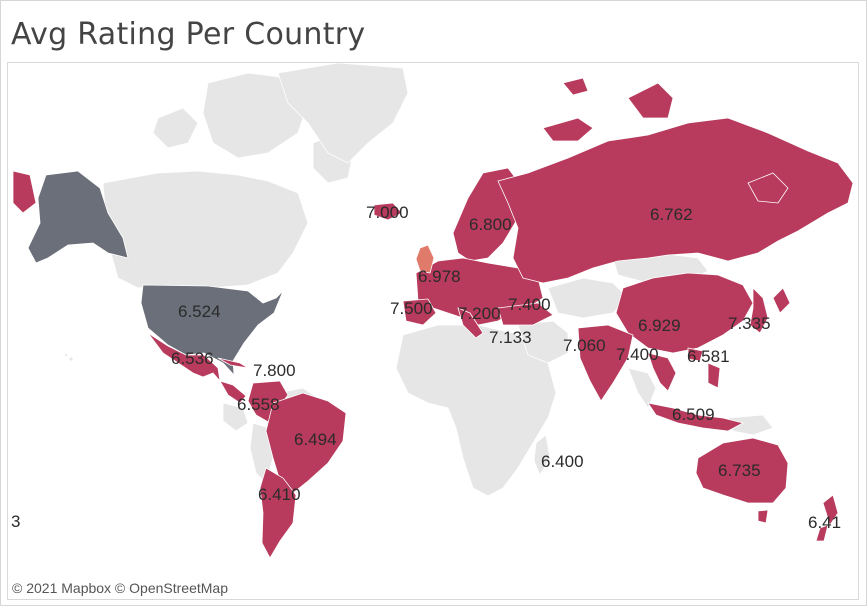  I want to click on japan-shape, so click(759, 310).